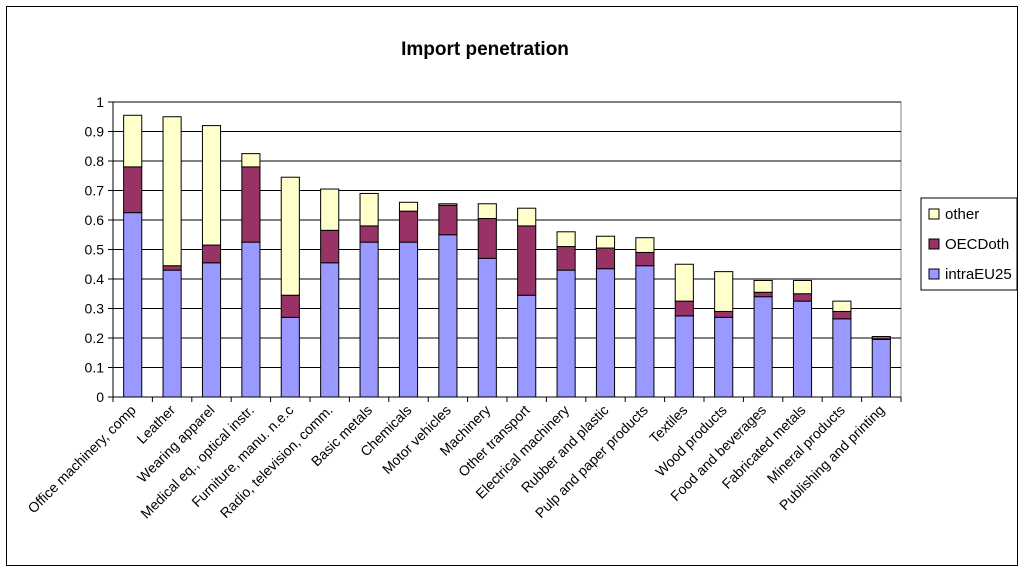 The image size is (1020, 567). Describe the element at coordinates (416, 439) in the screenshot. I see `x-tick-label: Motor vehicles` at that location.